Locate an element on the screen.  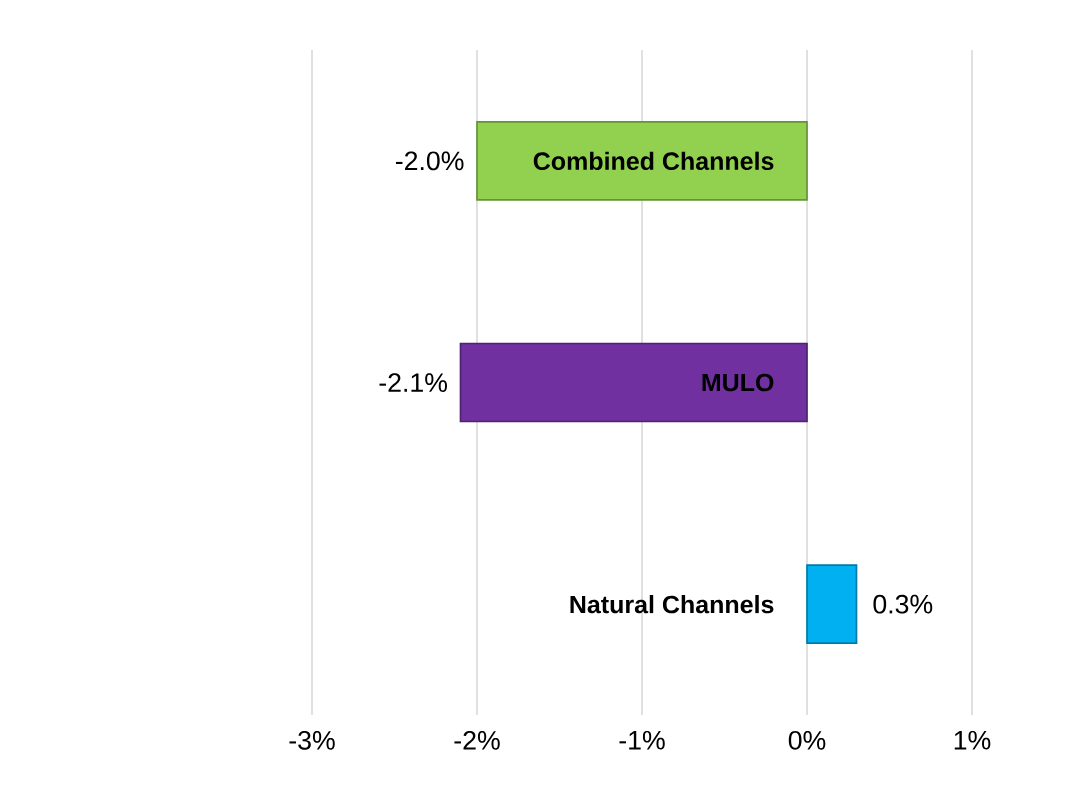
data-label: -2.1% is located at coordinates (413, 382).